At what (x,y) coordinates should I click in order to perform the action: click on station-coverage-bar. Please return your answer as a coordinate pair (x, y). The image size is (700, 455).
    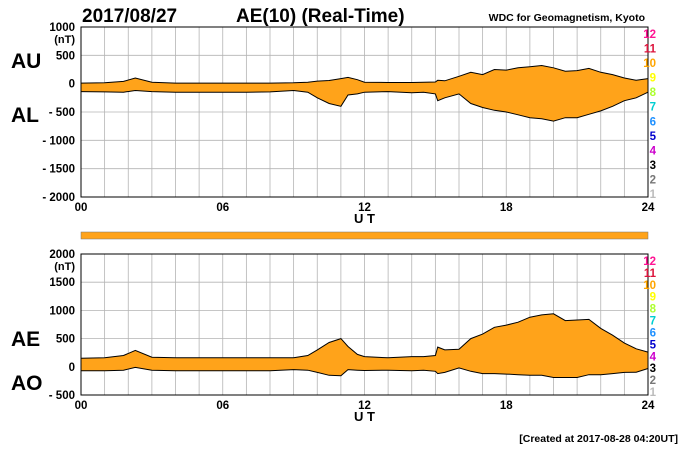
    Looking at the image, I should click on (364, 235).